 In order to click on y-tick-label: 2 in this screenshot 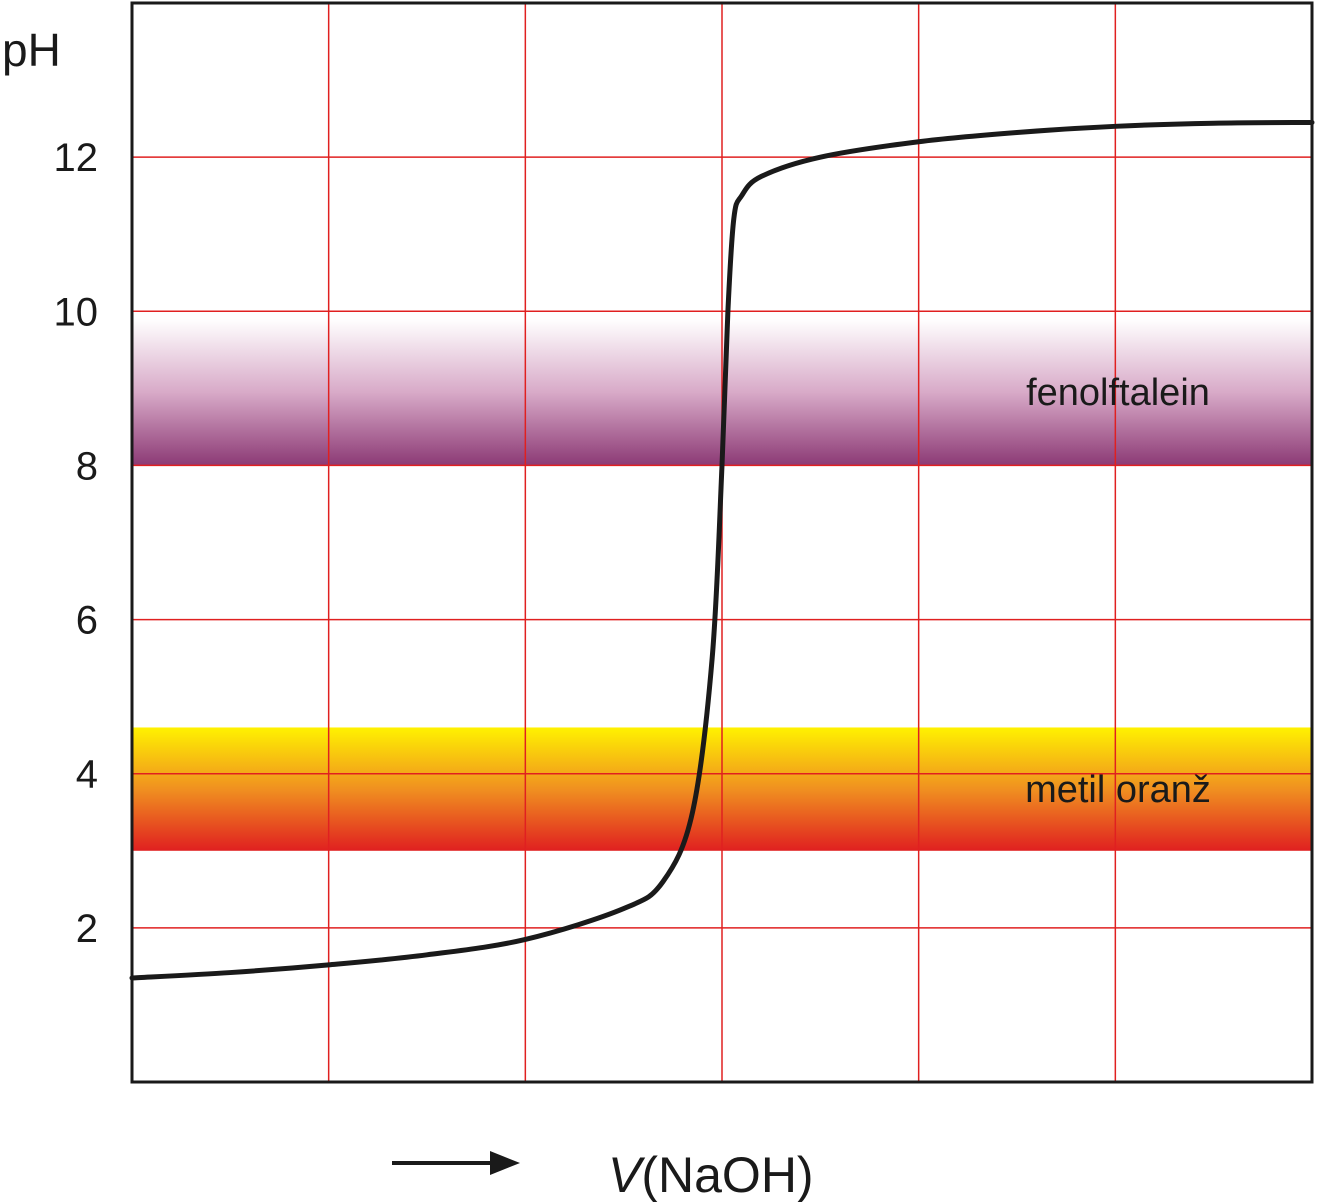, I will do `click(87, 929)`.